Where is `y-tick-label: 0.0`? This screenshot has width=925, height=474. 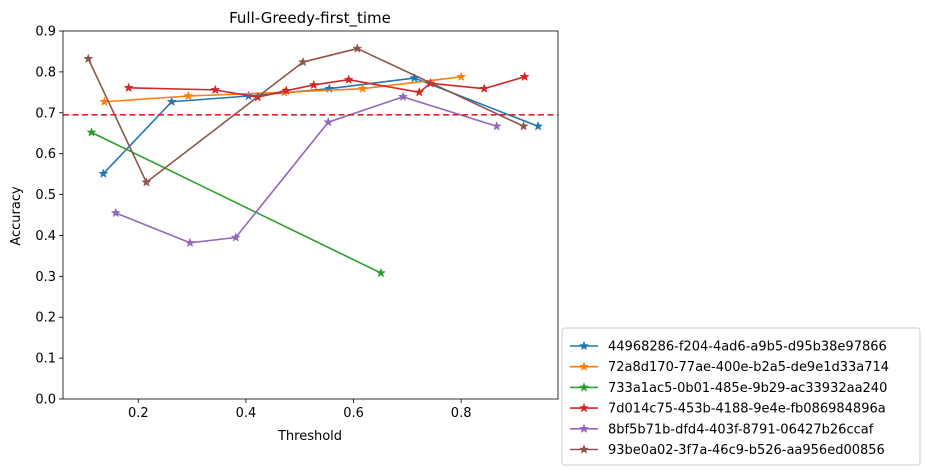 y-tick-label: 0.0 is located at coordinates (45, 400).